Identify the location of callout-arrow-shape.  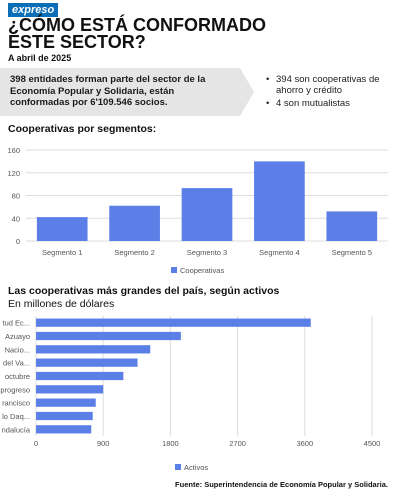
(127, 92).